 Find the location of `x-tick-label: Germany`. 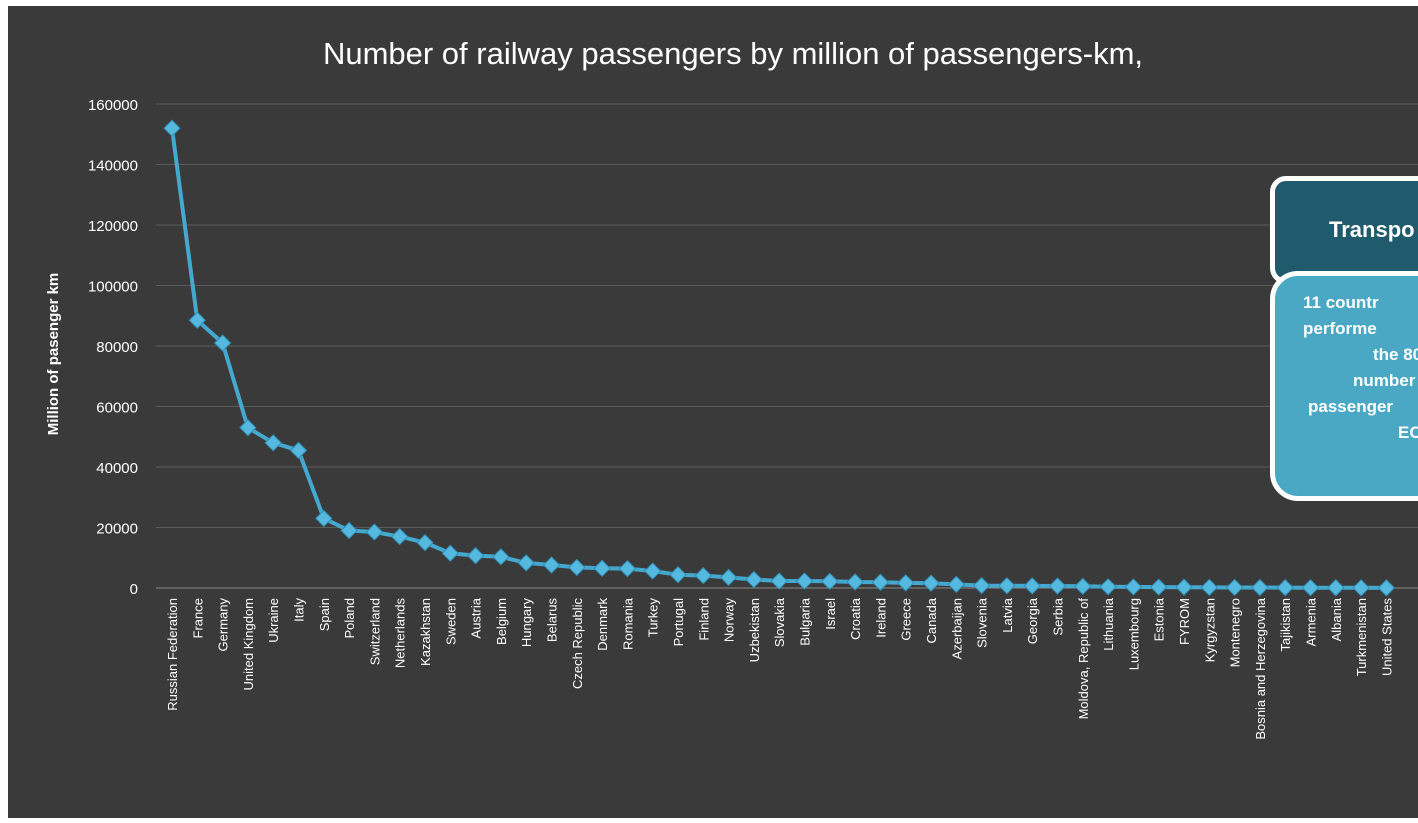

x-tick-label: Germany is located at coordinates (223, 625).